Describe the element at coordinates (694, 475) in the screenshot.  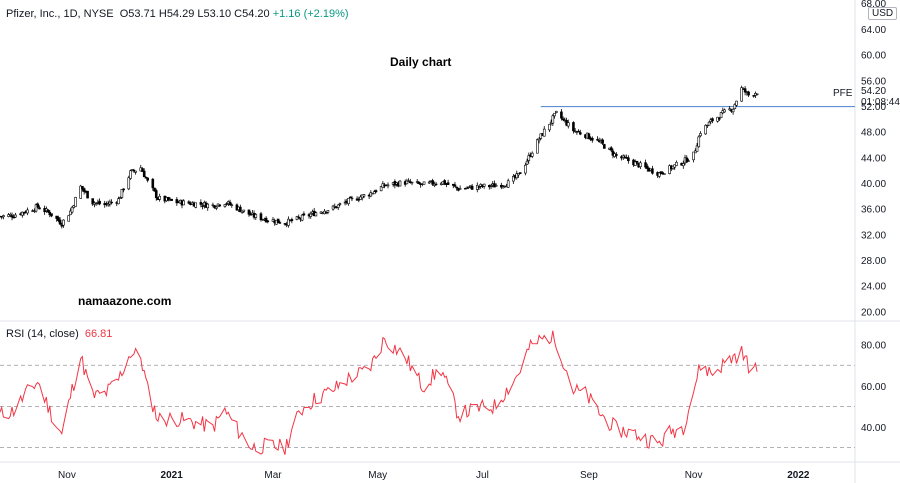
I see `time-tick-label: Nov` at that location.